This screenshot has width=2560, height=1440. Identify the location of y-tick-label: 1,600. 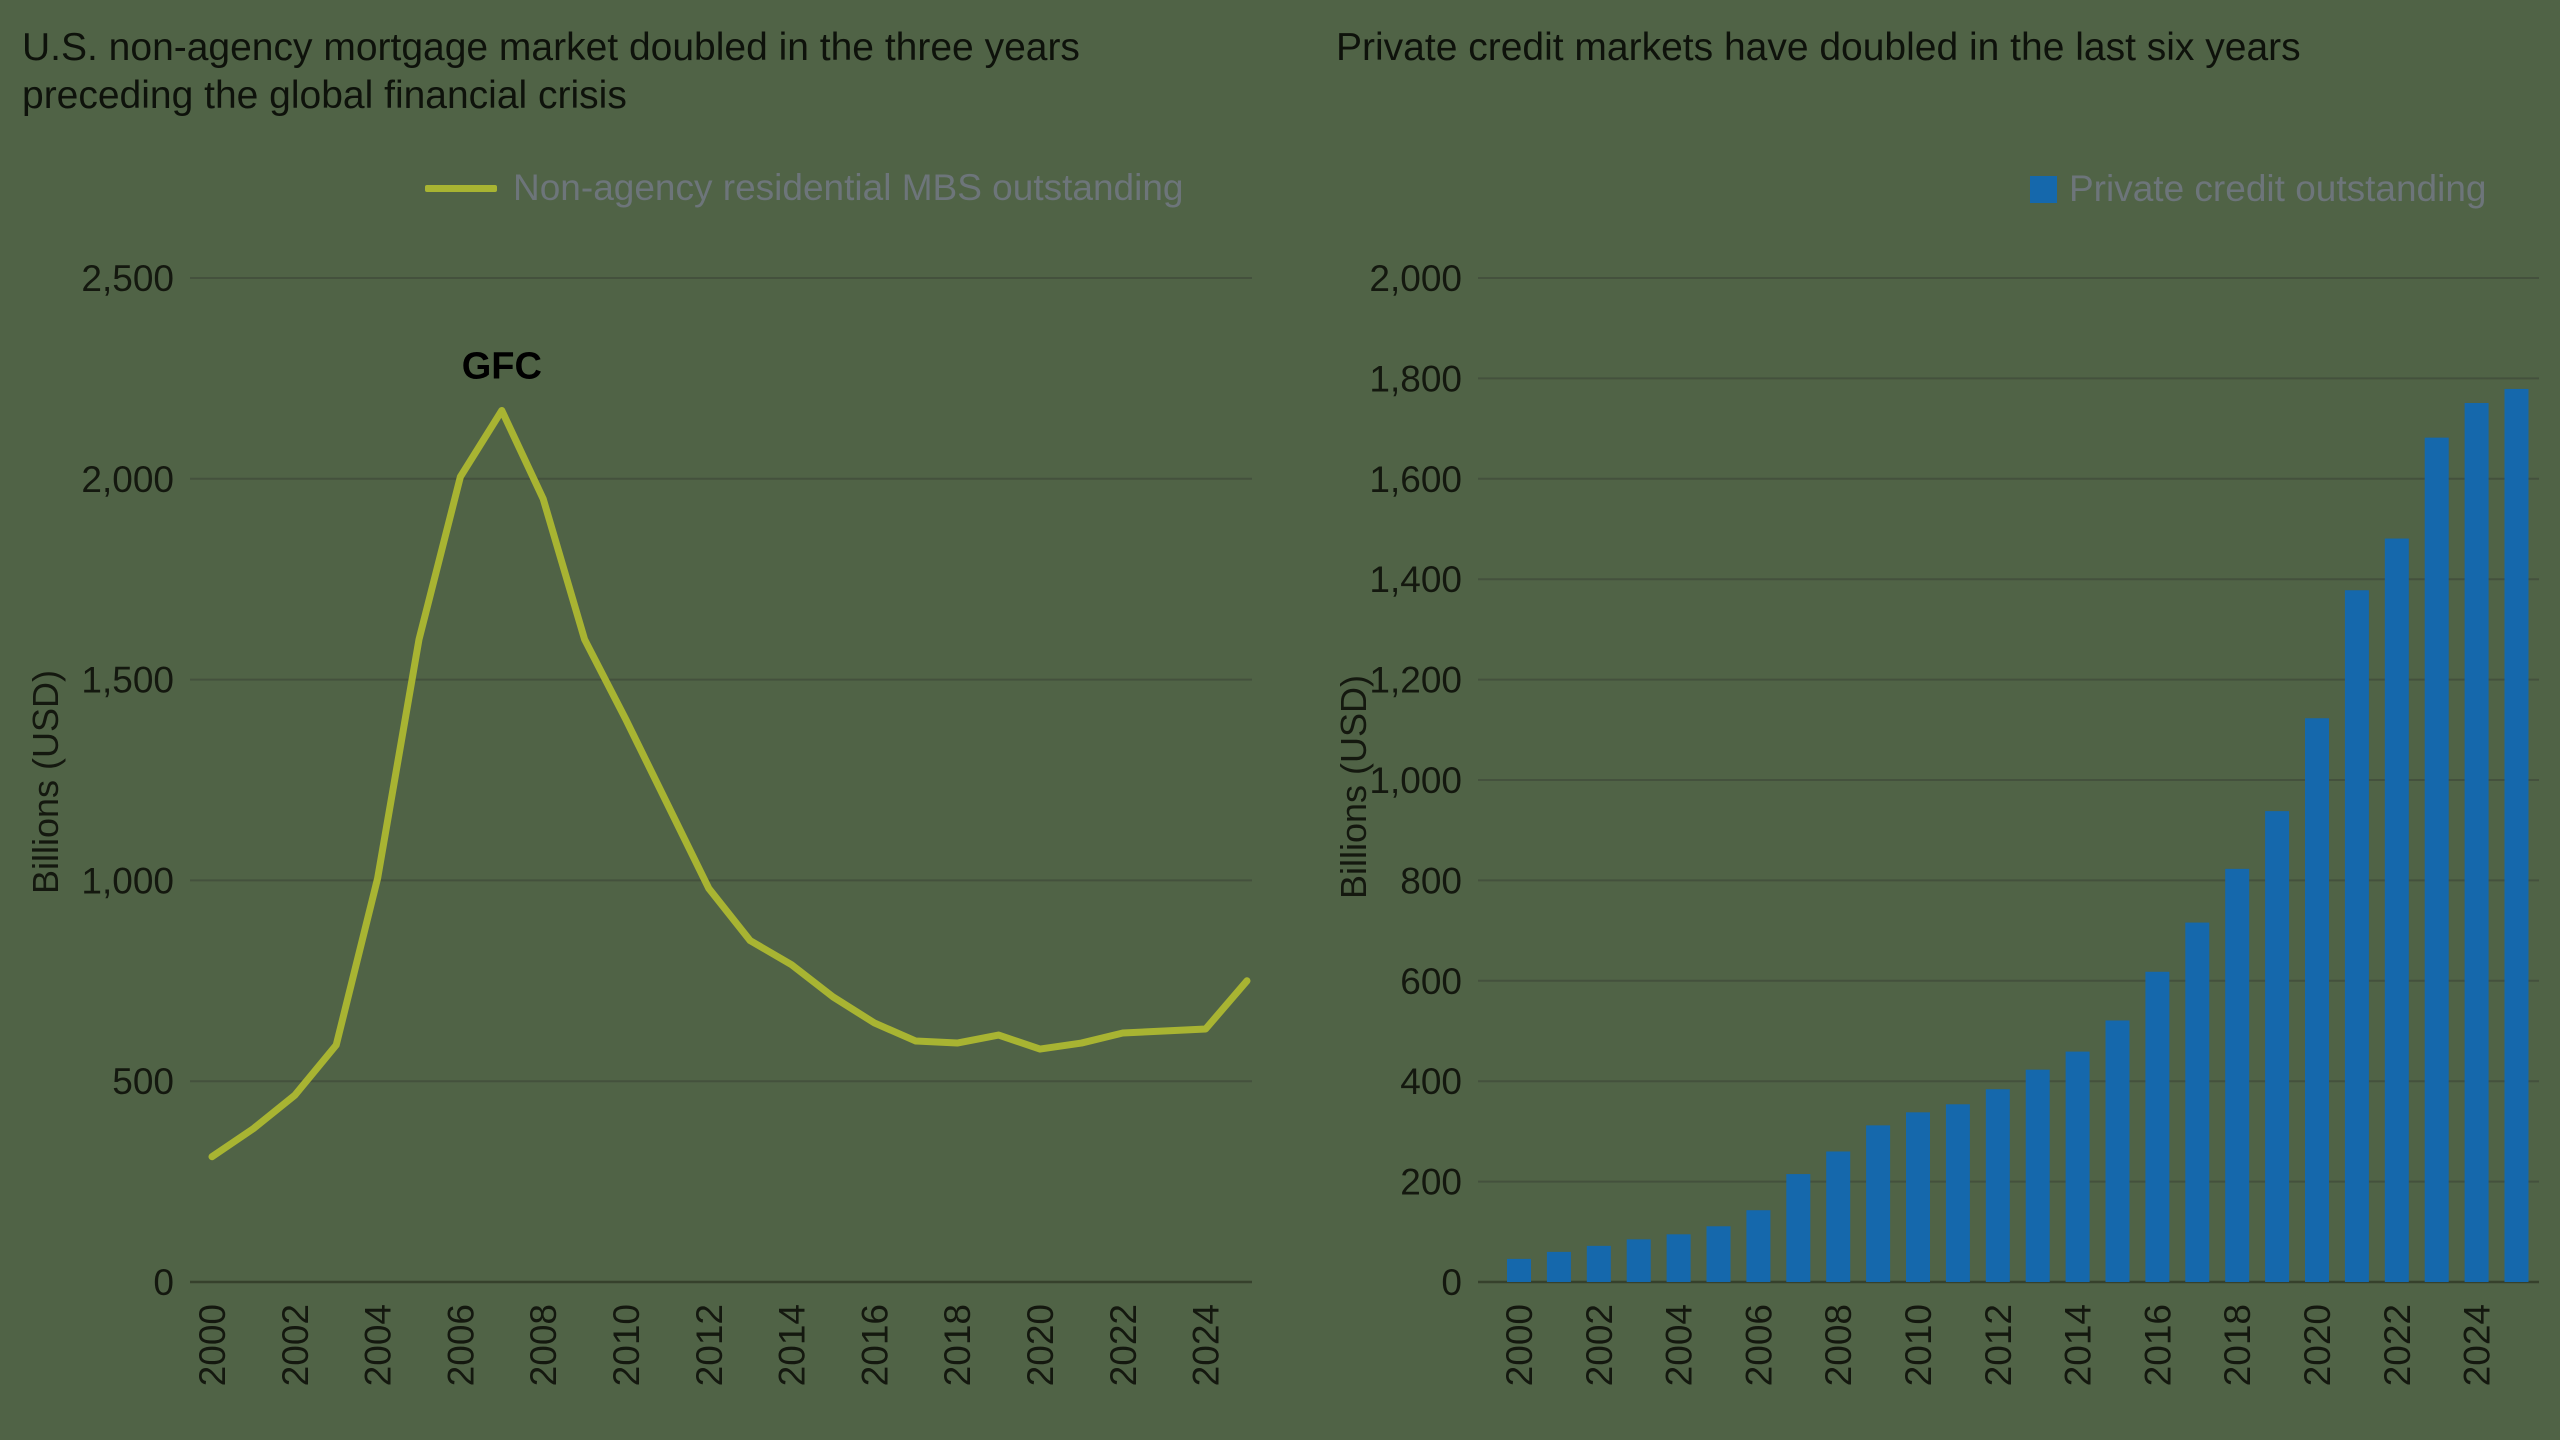
(1415, 479).